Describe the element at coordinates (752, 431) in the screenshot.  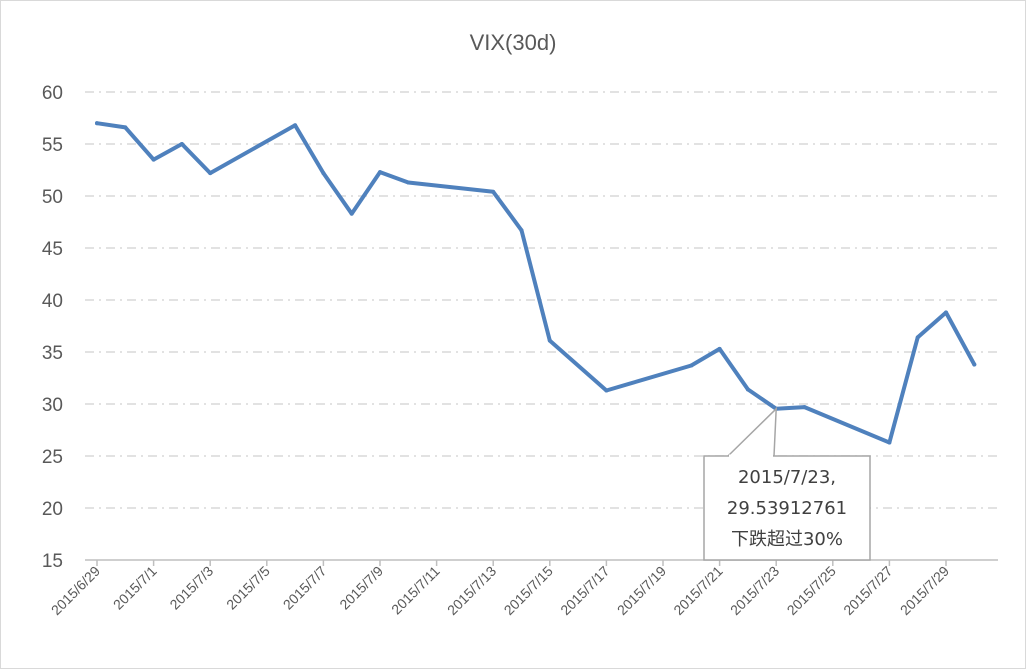
I see `callout-pointer` at that location.